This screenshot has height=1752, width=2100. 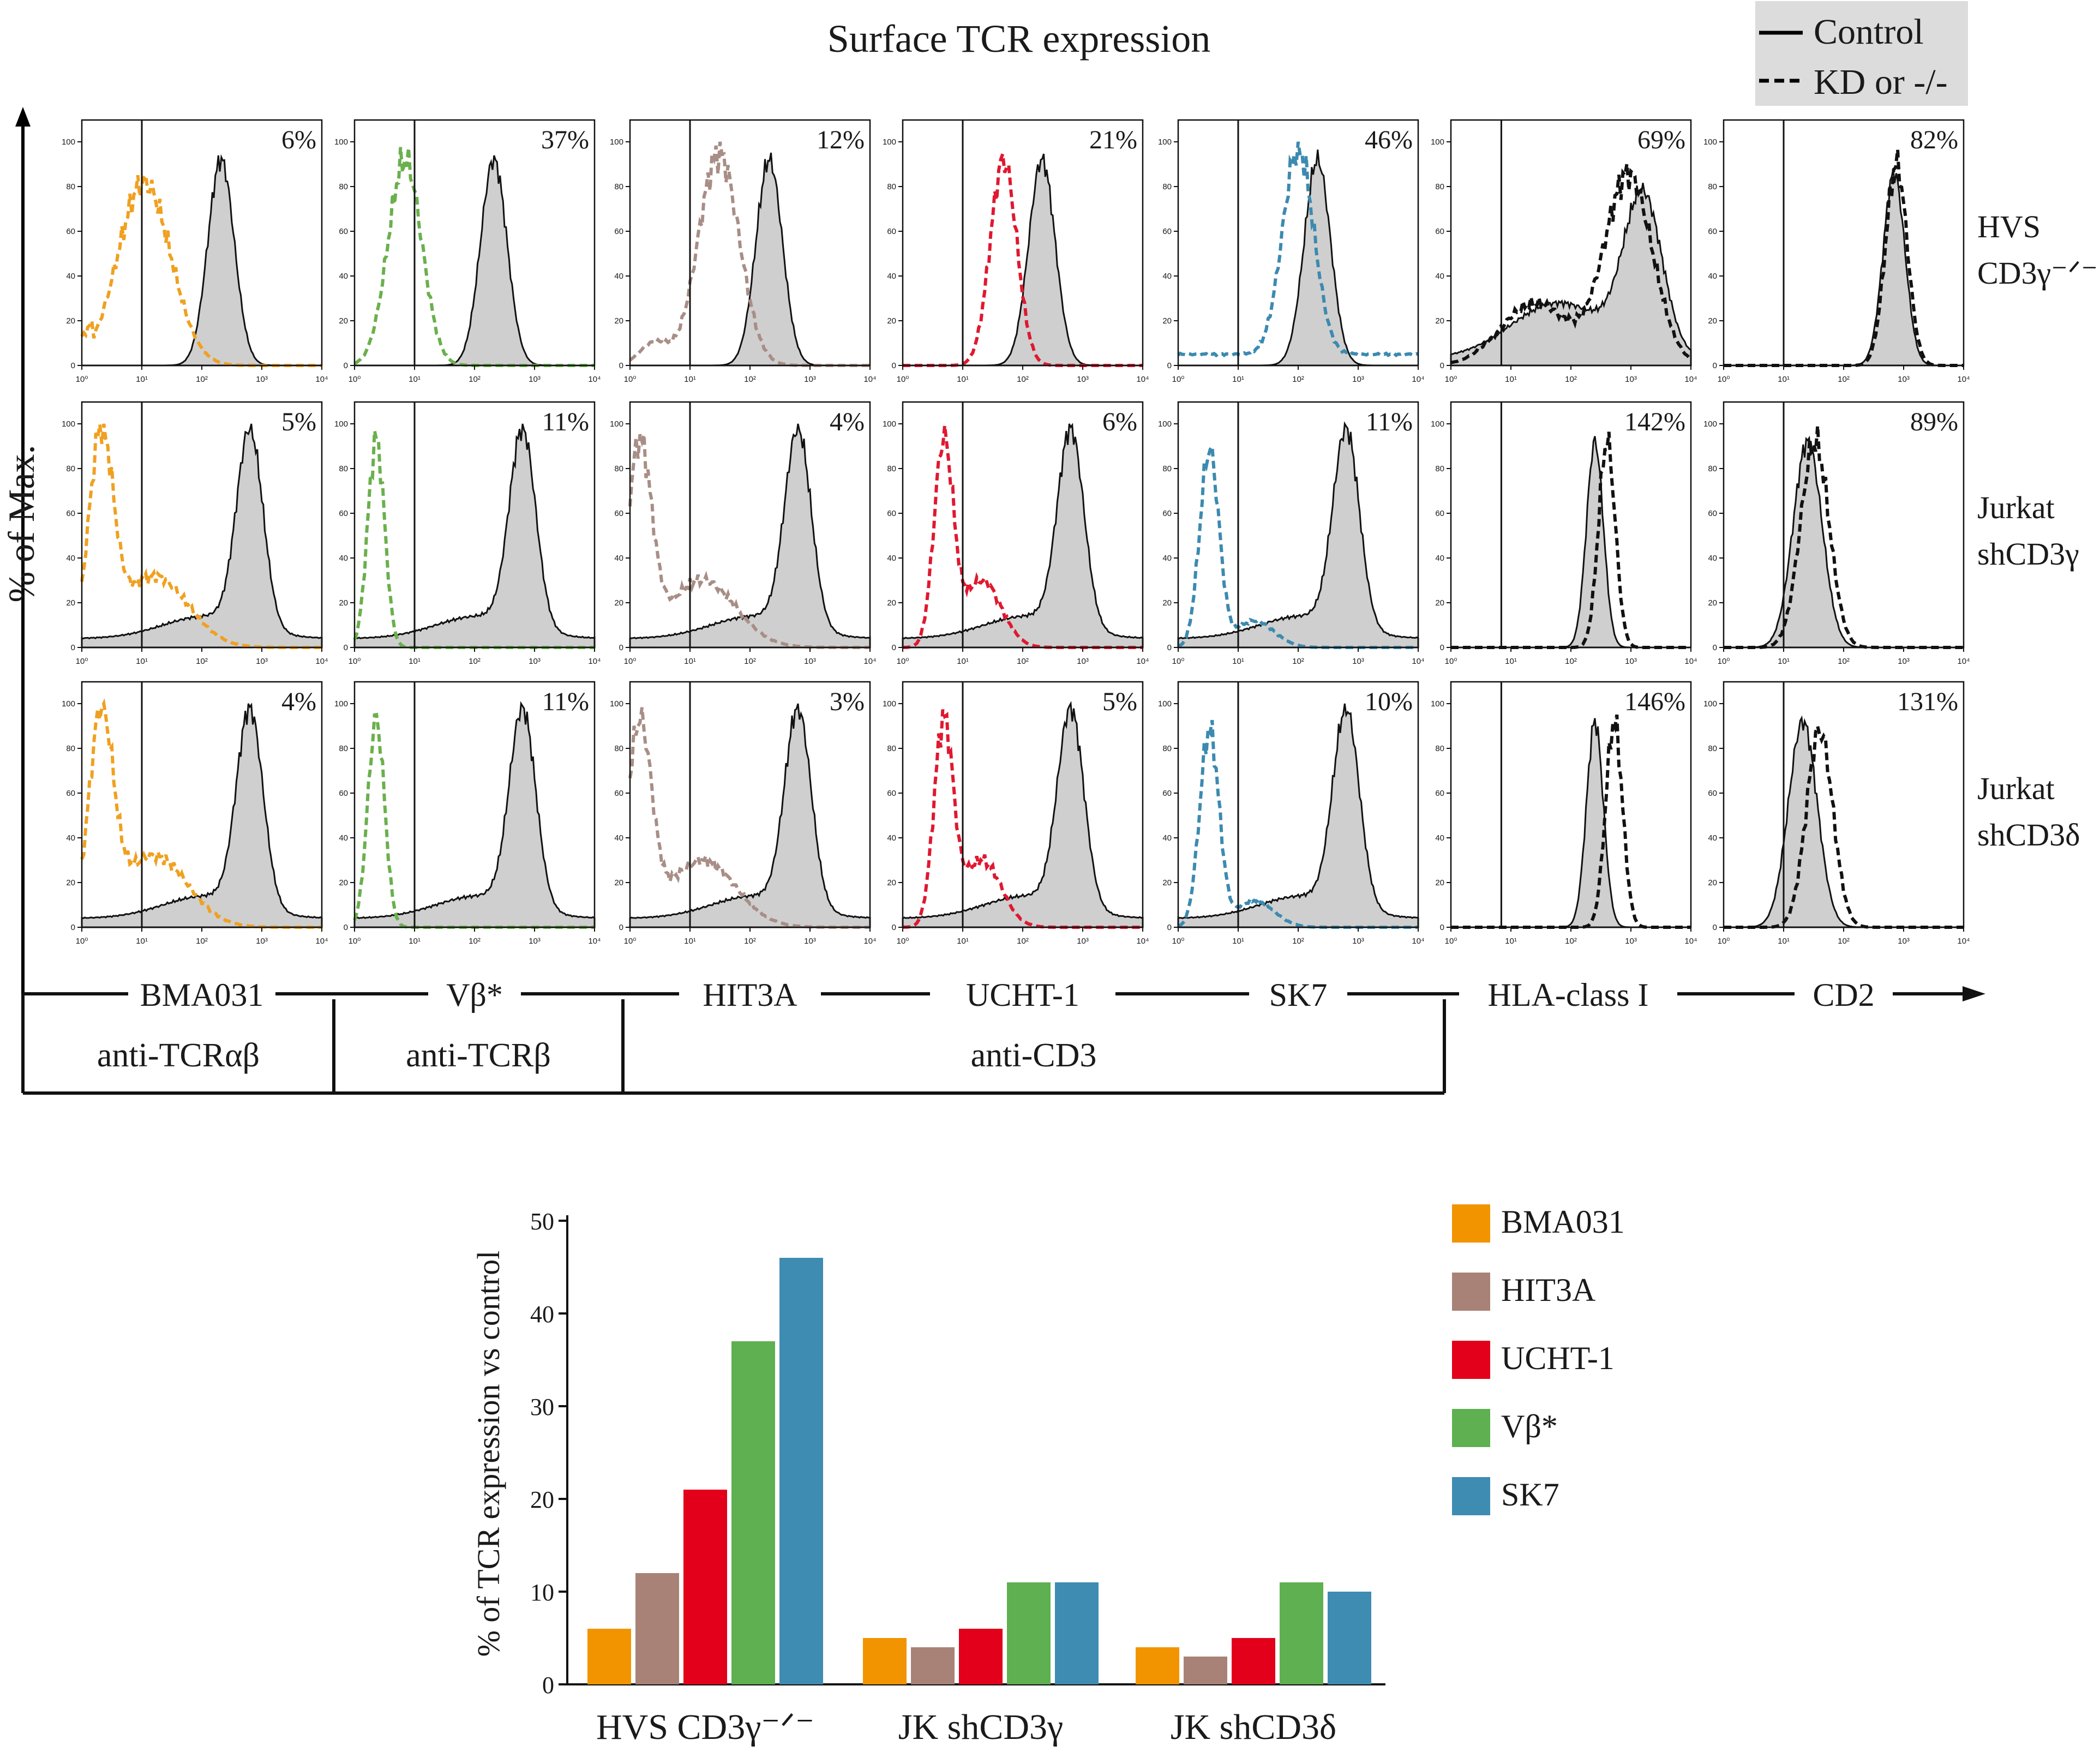 I want to click on histogram-panel-r1-c4: 0 20 40 60 80 100 10⁰ 10¹ 10² 10³ 10⁴ 21%, so click(x=1016, y=251).